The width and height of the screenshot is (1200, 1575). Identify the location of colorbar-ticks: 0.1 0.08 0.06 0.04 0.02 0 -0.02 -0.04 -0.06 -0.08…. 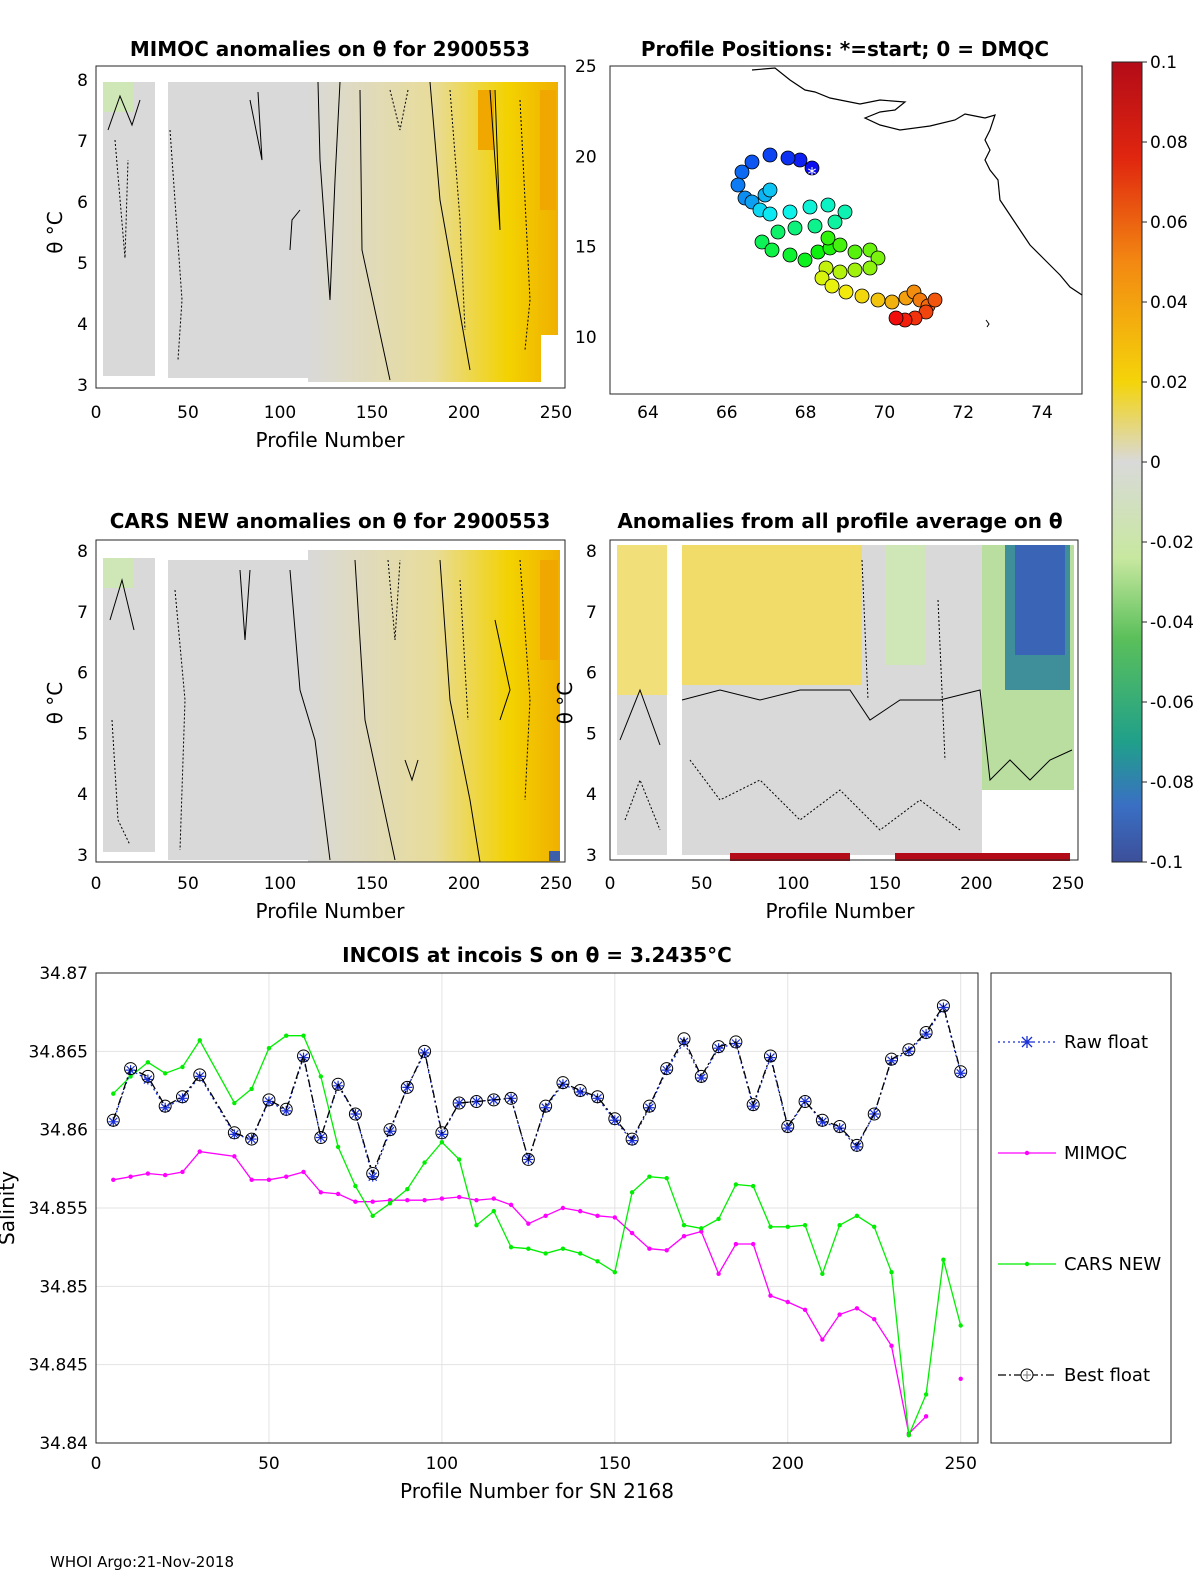
(1168, 463).